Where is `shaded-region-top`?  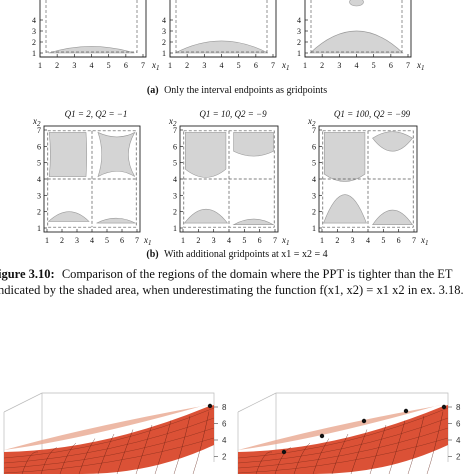
shaded-region-top is located at coordinates (356, 3).